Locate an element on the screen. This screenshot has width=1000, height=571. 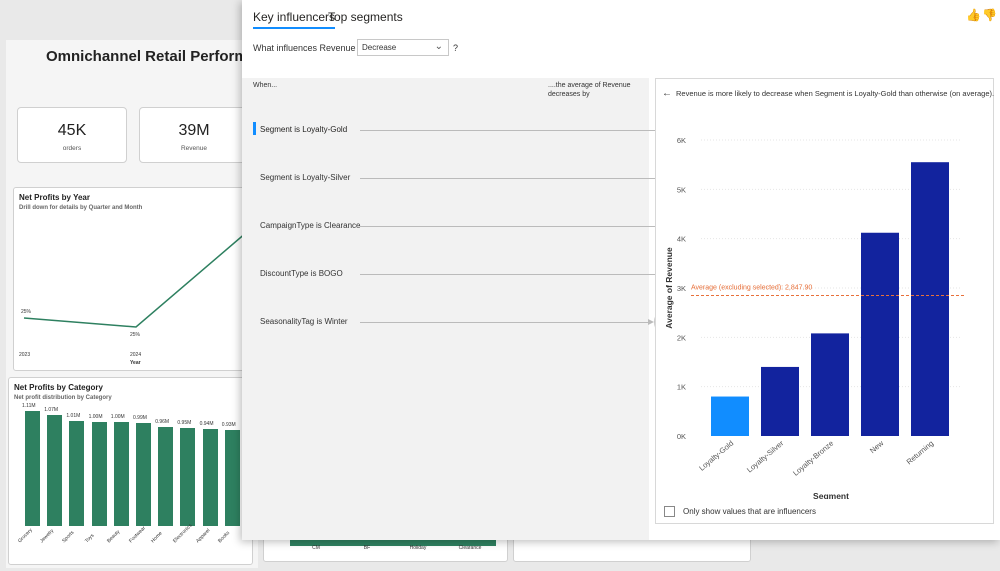
kpi-card-orders: 45K orders is located at coordinates (72, 135).